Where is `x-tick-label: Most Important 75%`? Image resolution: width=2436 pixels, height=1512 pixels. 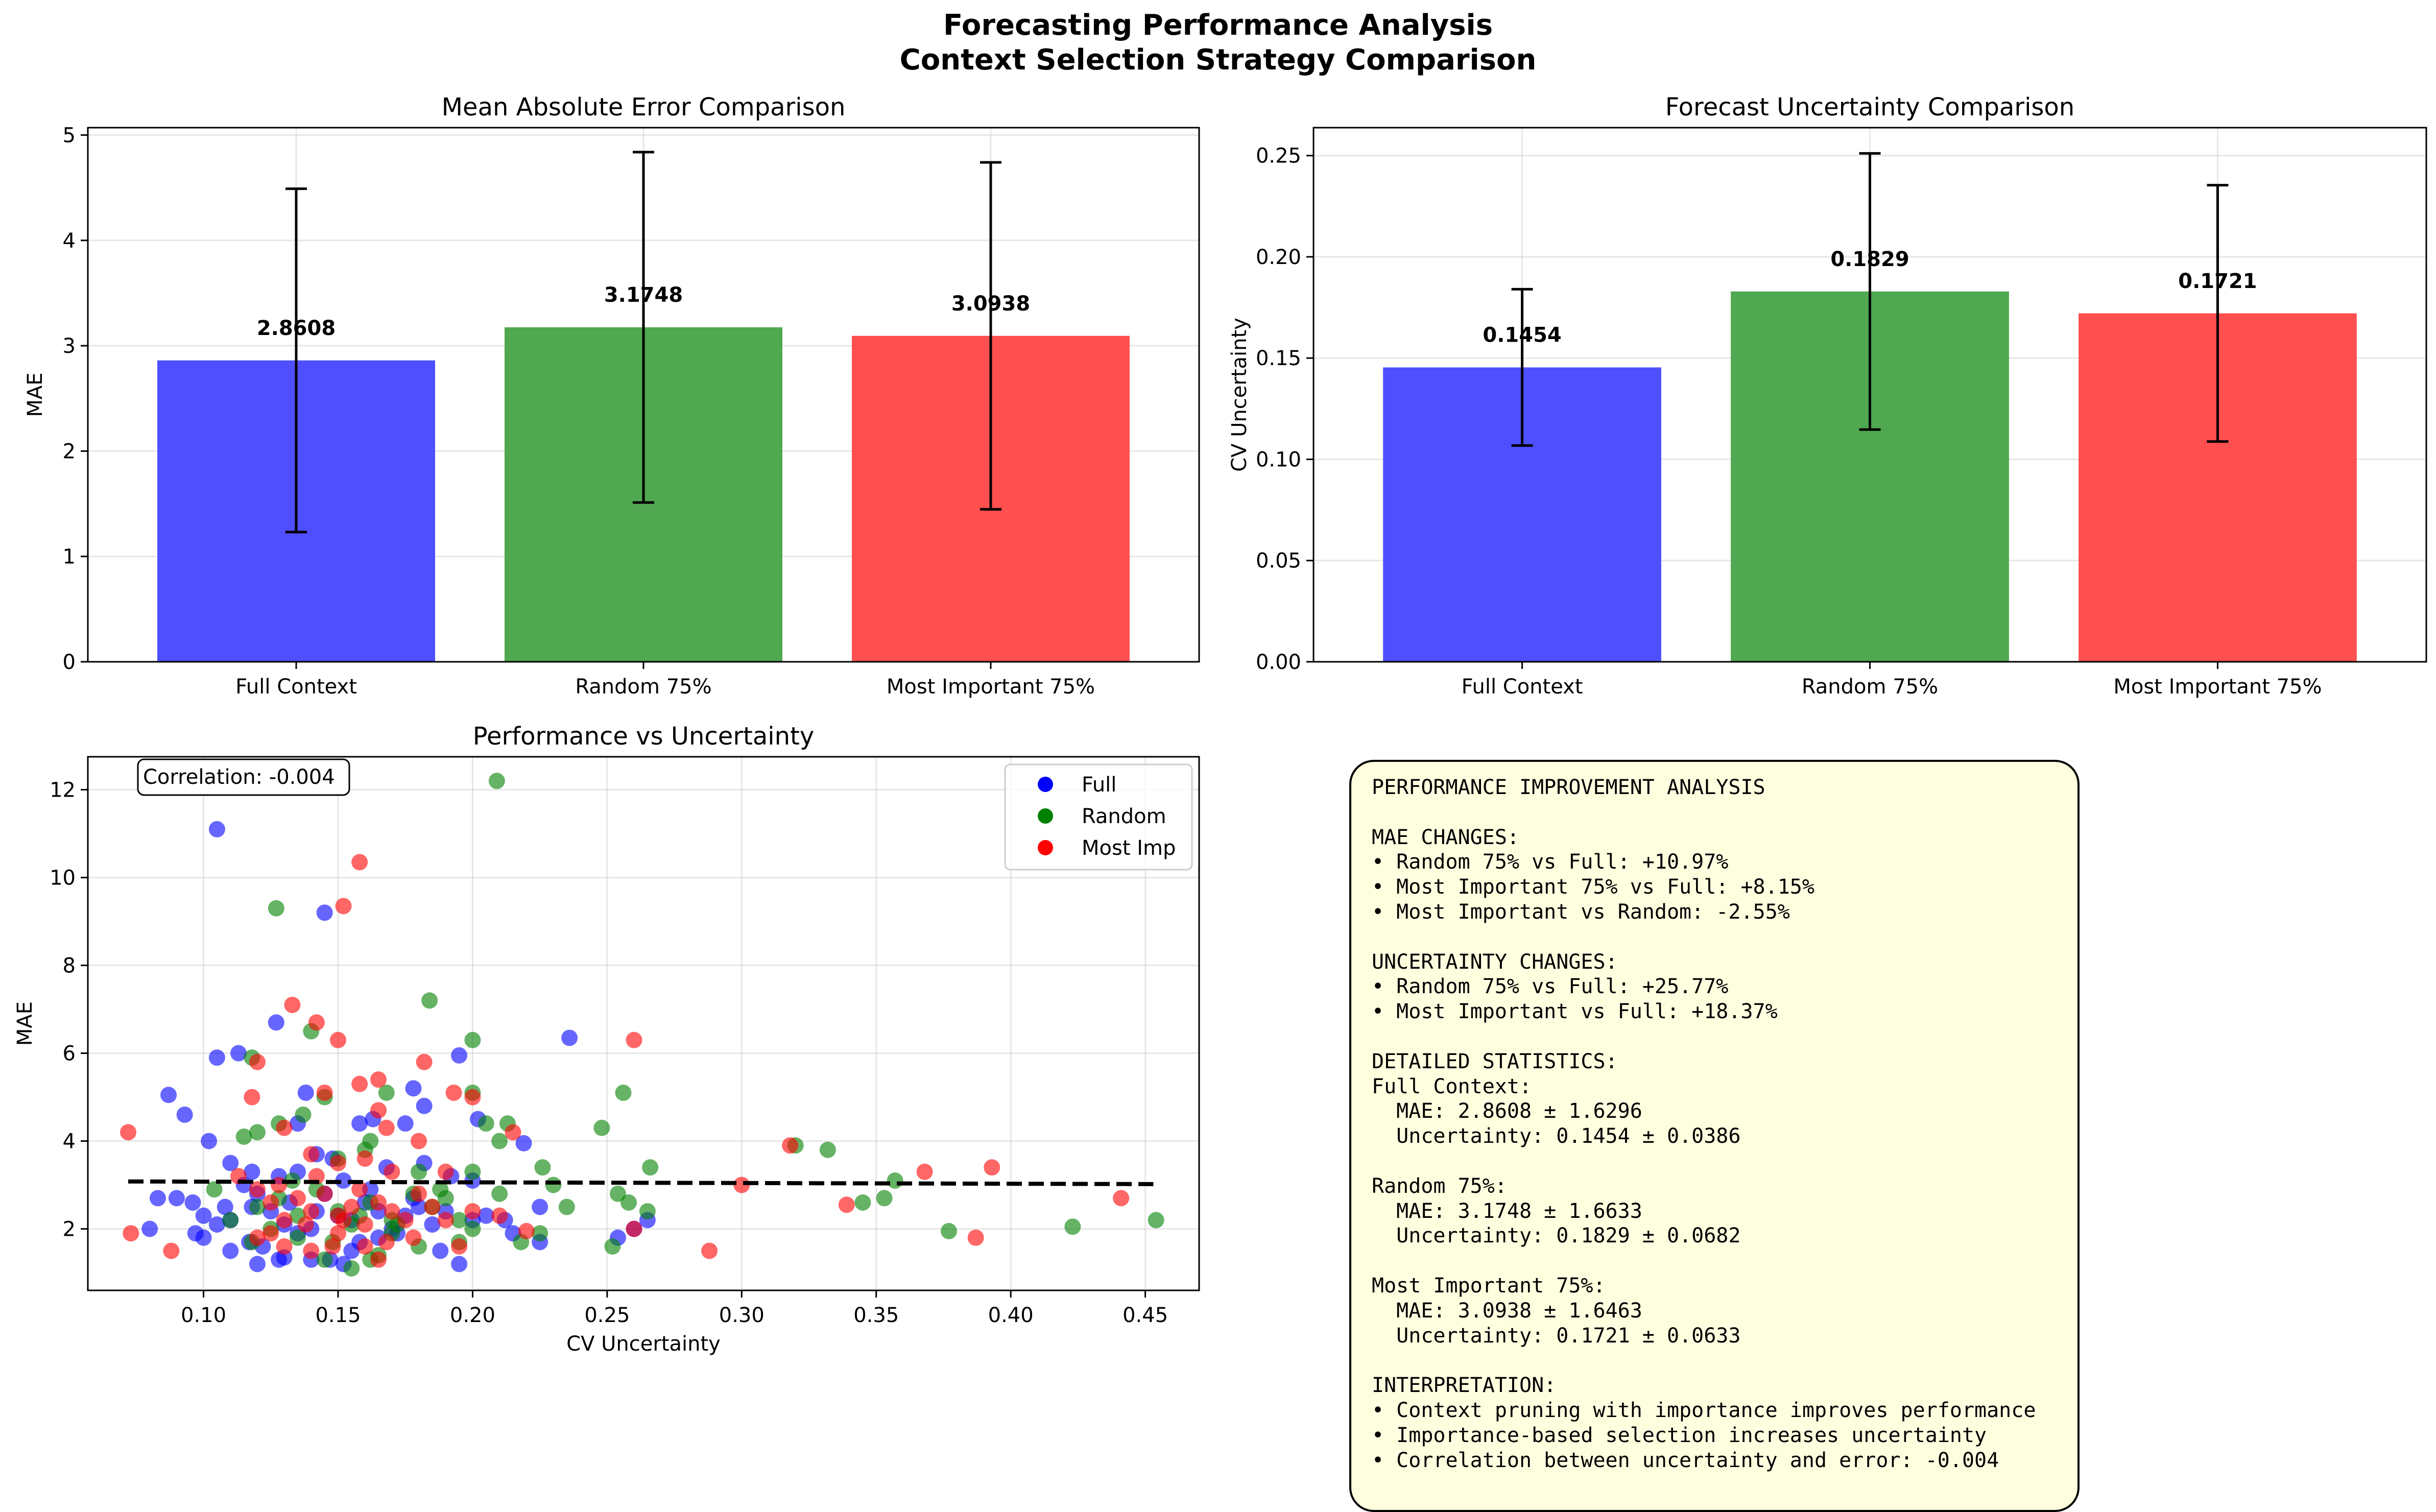 x-tick-label: Most Important 75% is located at coordinates (991, 687).